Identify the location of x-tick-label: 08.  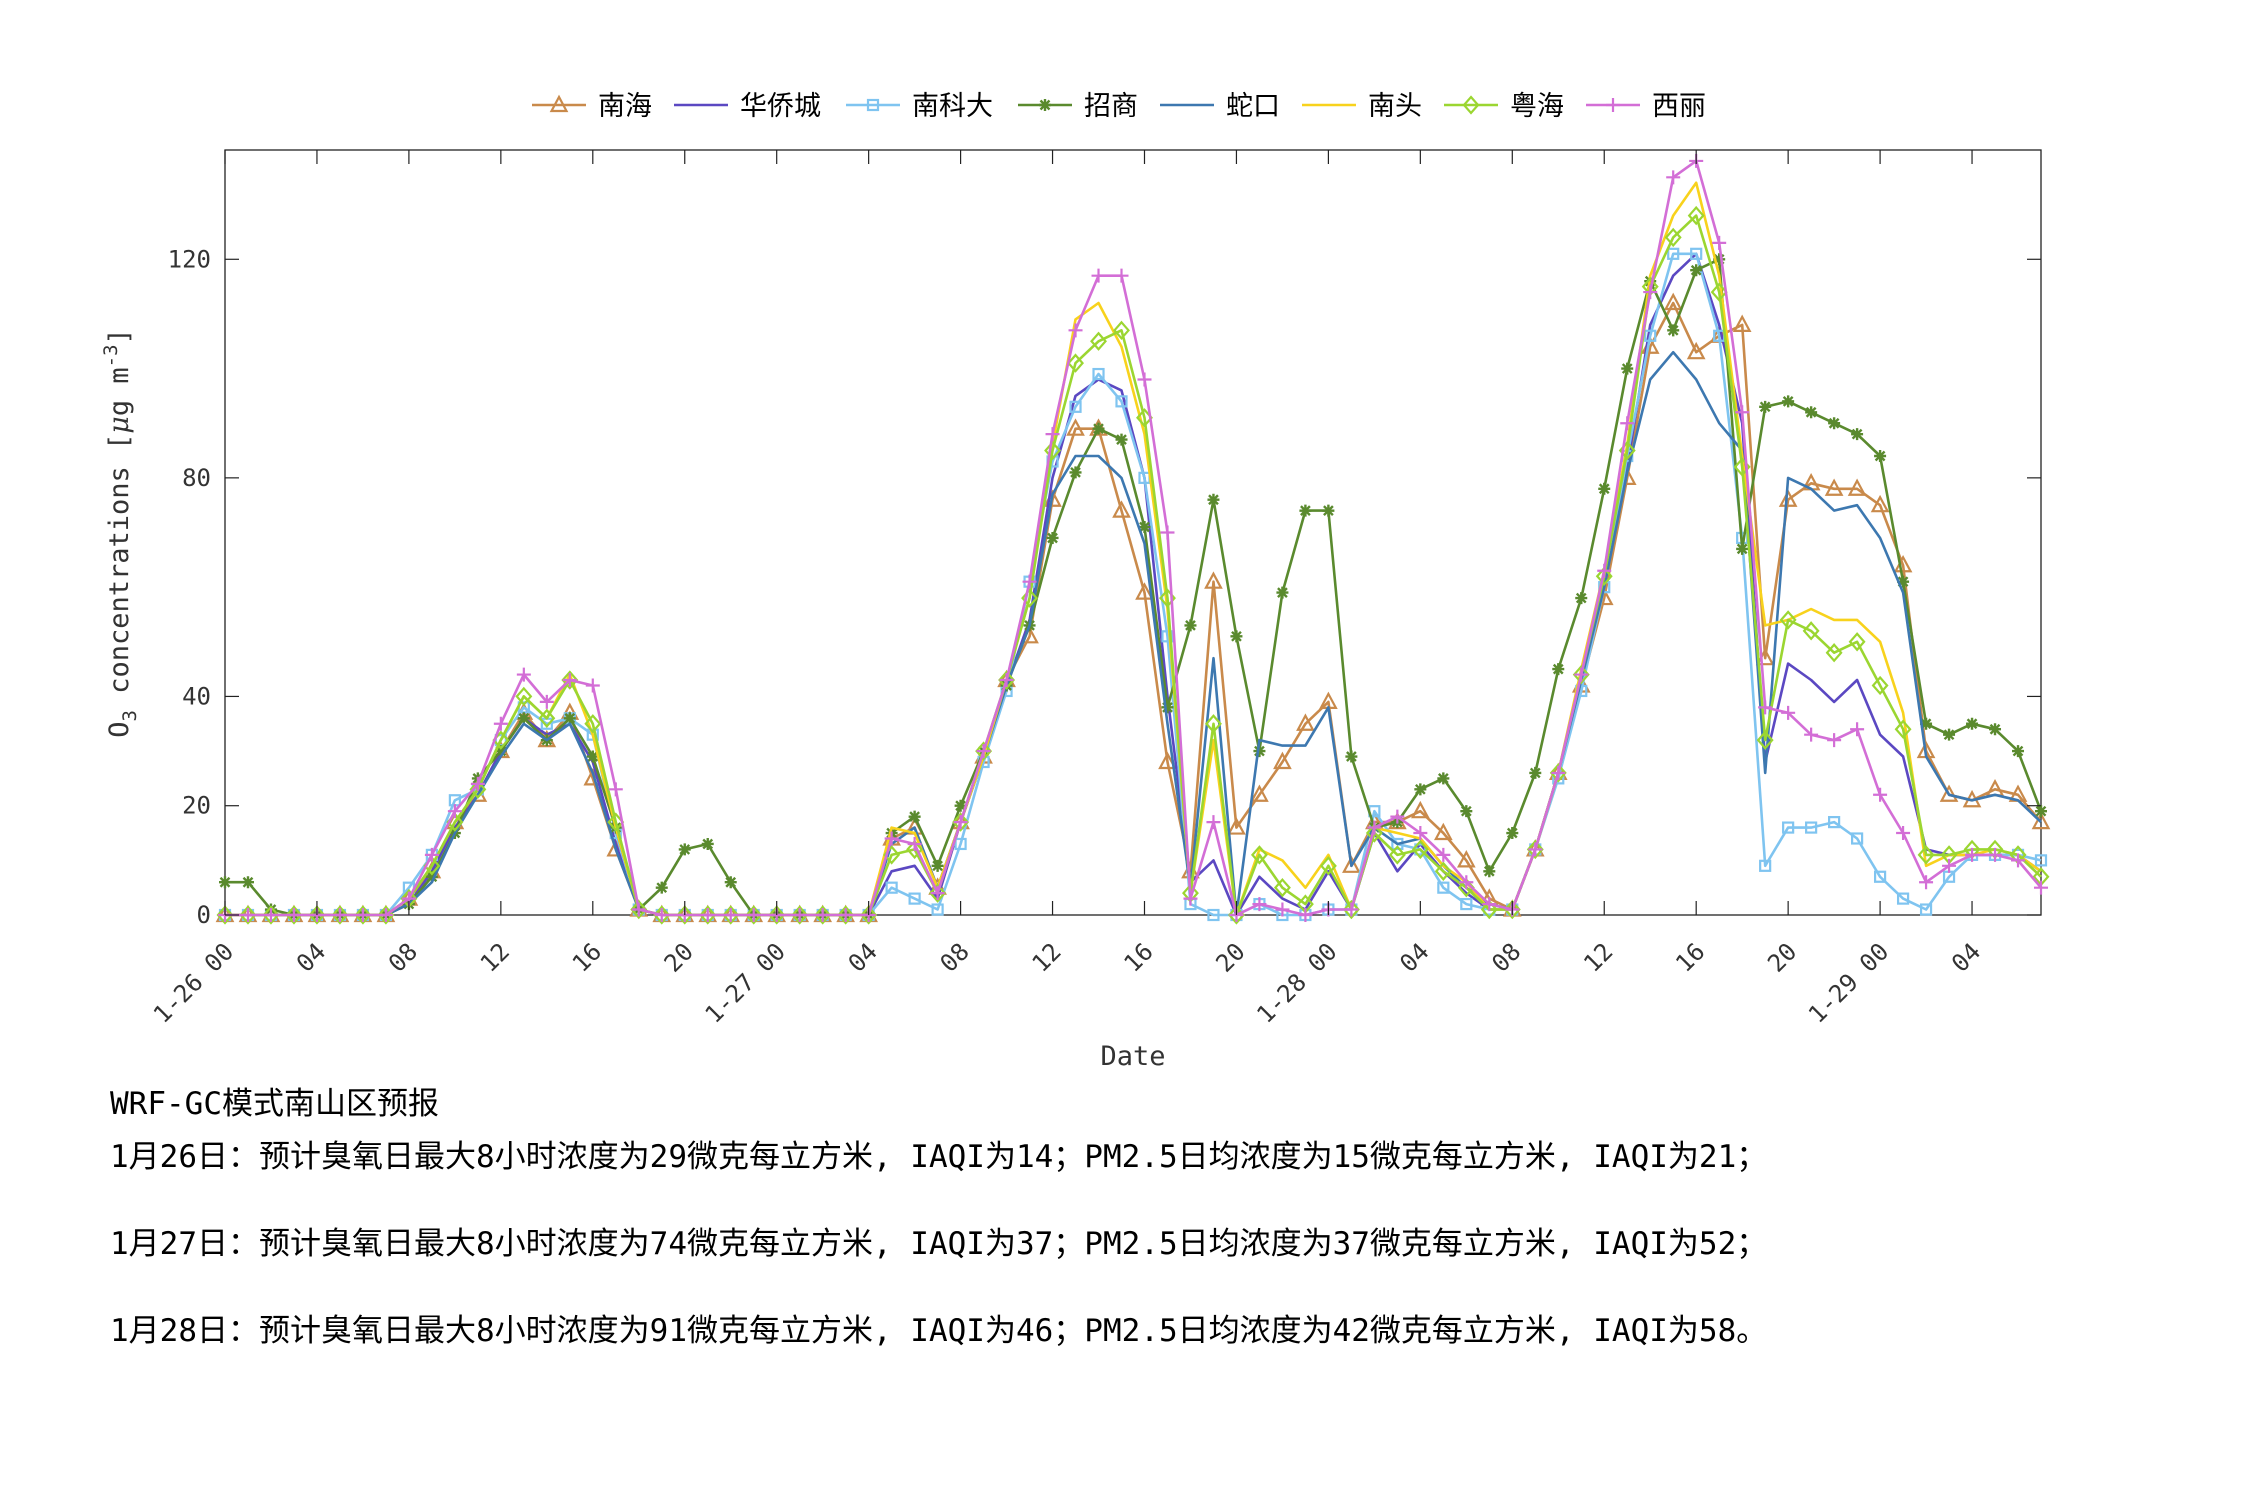
(955, 957).